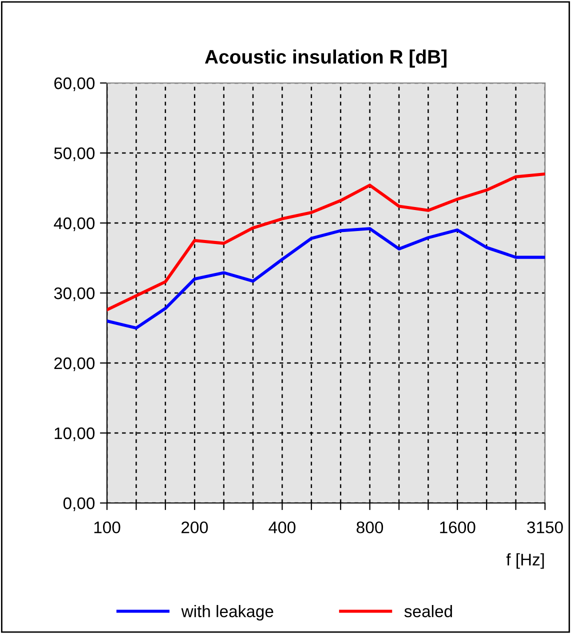 The height and width of the screenshot is (634, 571). What do you see at coordinates (195, 527) in the screenshot?
I see `x-tick-label: 200` at bounding box center [195, 527].